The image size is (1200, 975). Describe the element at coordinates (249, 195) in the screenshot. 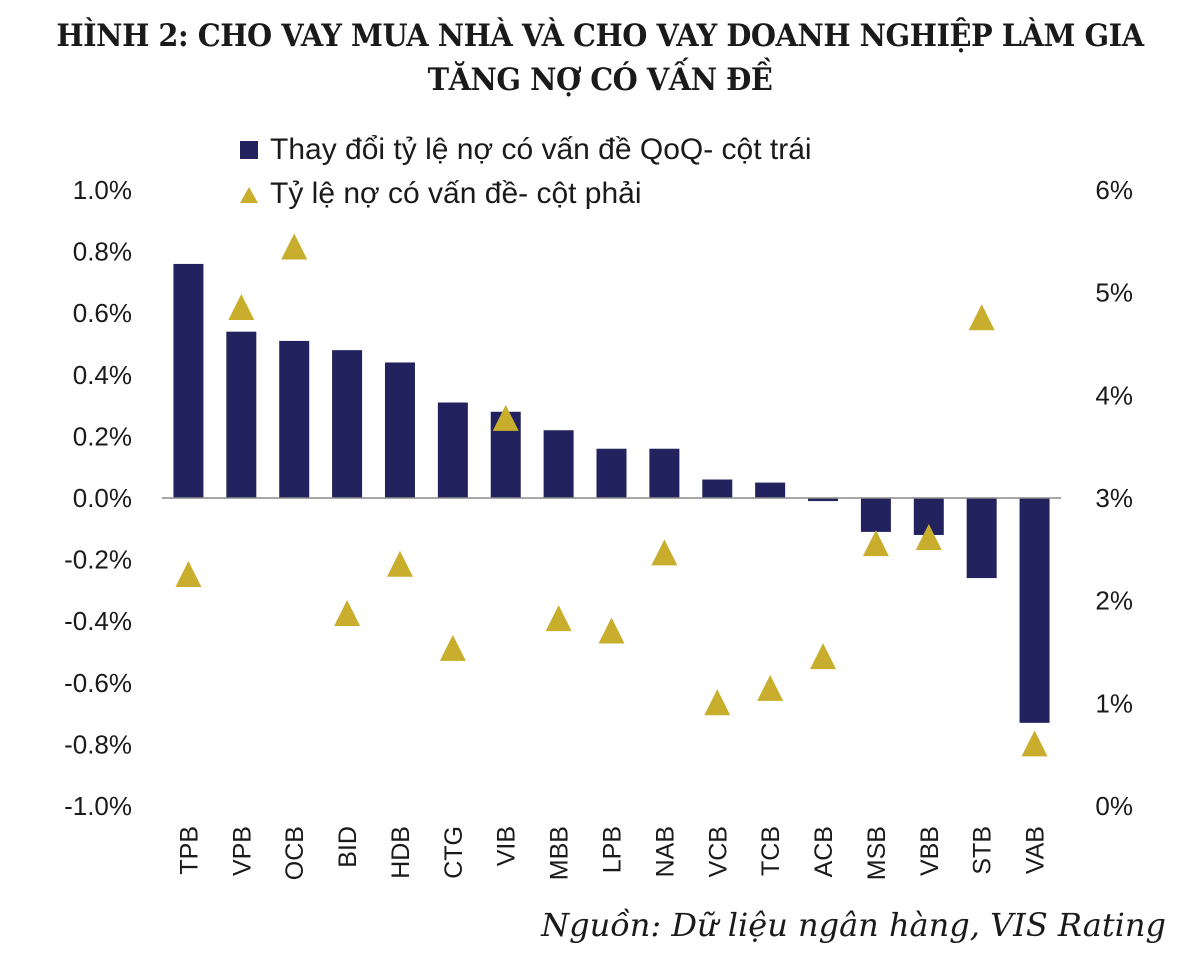

I see `legend-triangle-icon` at that location.